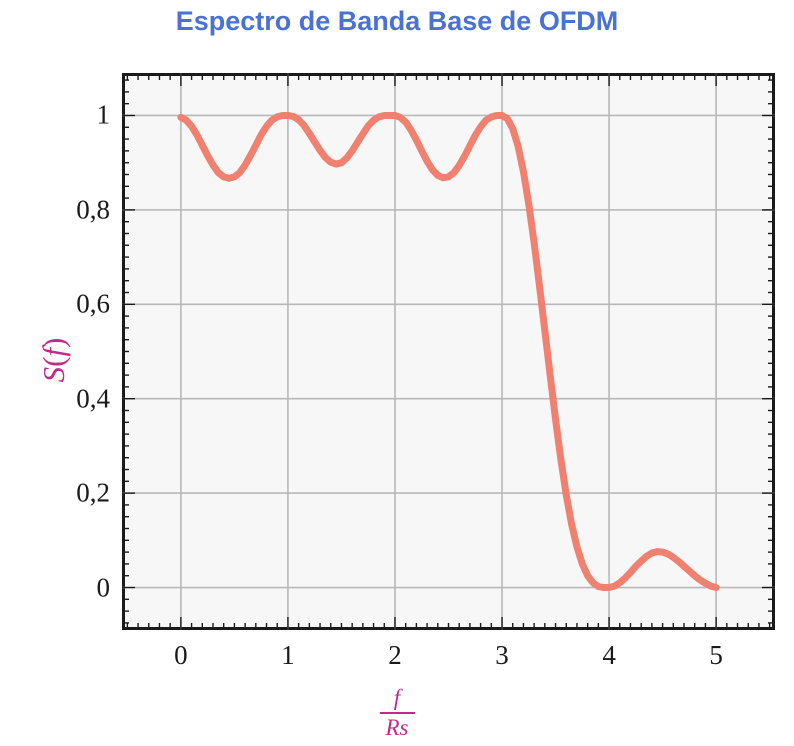 This screenshot has height=746, width=794. Describe the element at coordinates (53, 374) in the screenshot. I see `y-axis-title-base: S` at that location.